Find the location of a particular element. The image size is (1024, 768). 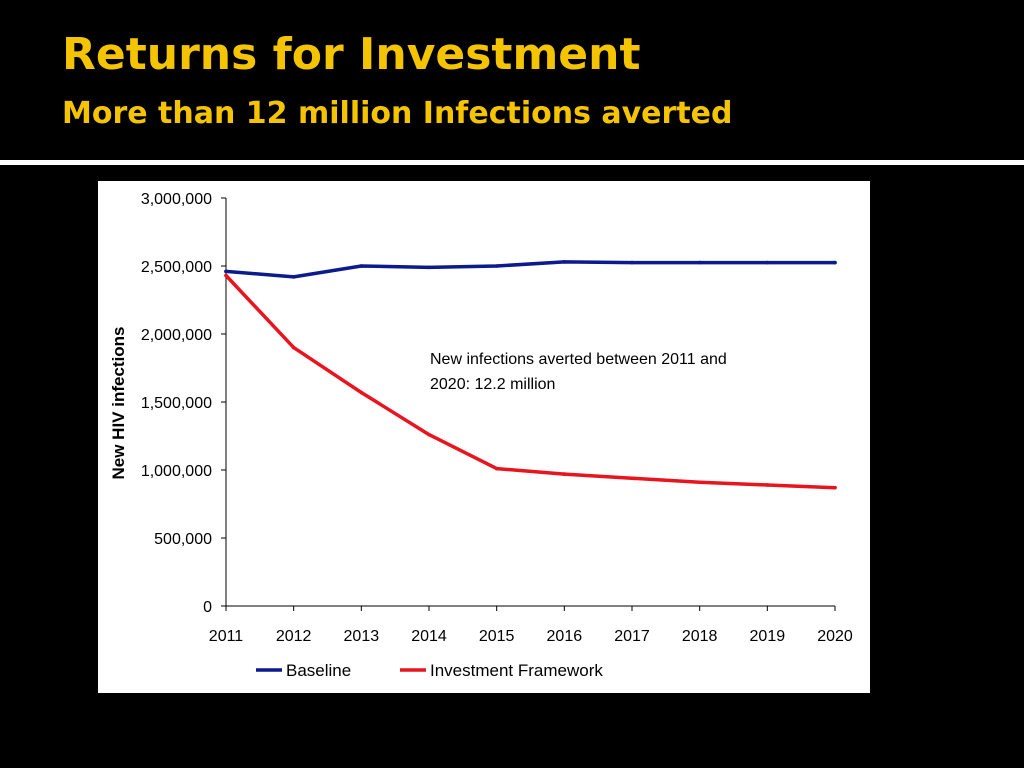

annotation-line-2: 2020: 12.2 million is located at coordinates (492, 384).